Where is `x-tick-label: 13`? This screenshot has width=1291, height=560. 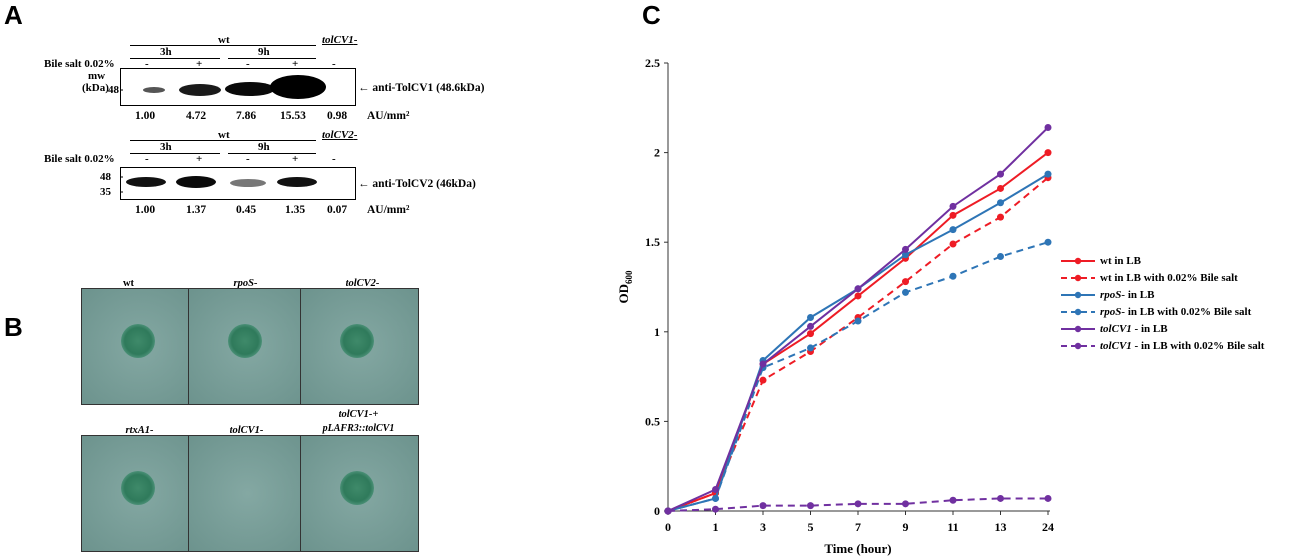
x-tick-label: 13 is located at coordinates (1001, 527).